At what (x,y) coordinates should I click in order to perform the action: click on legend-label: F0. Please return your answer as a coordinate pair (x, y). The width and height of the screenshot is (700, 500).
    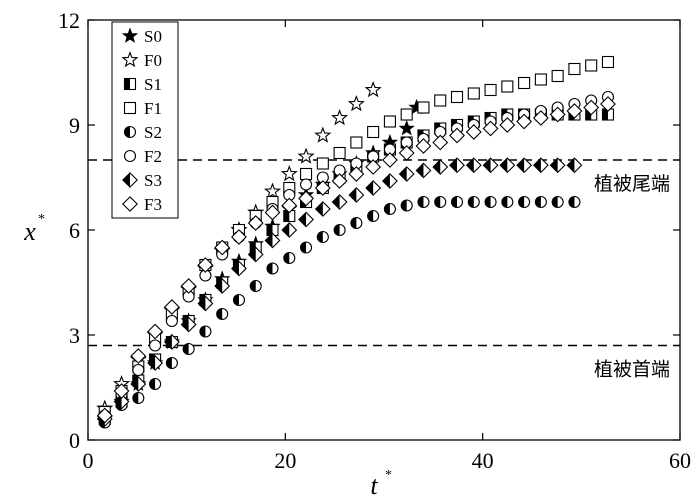
    Looking at the image, I should click on (153, 60).